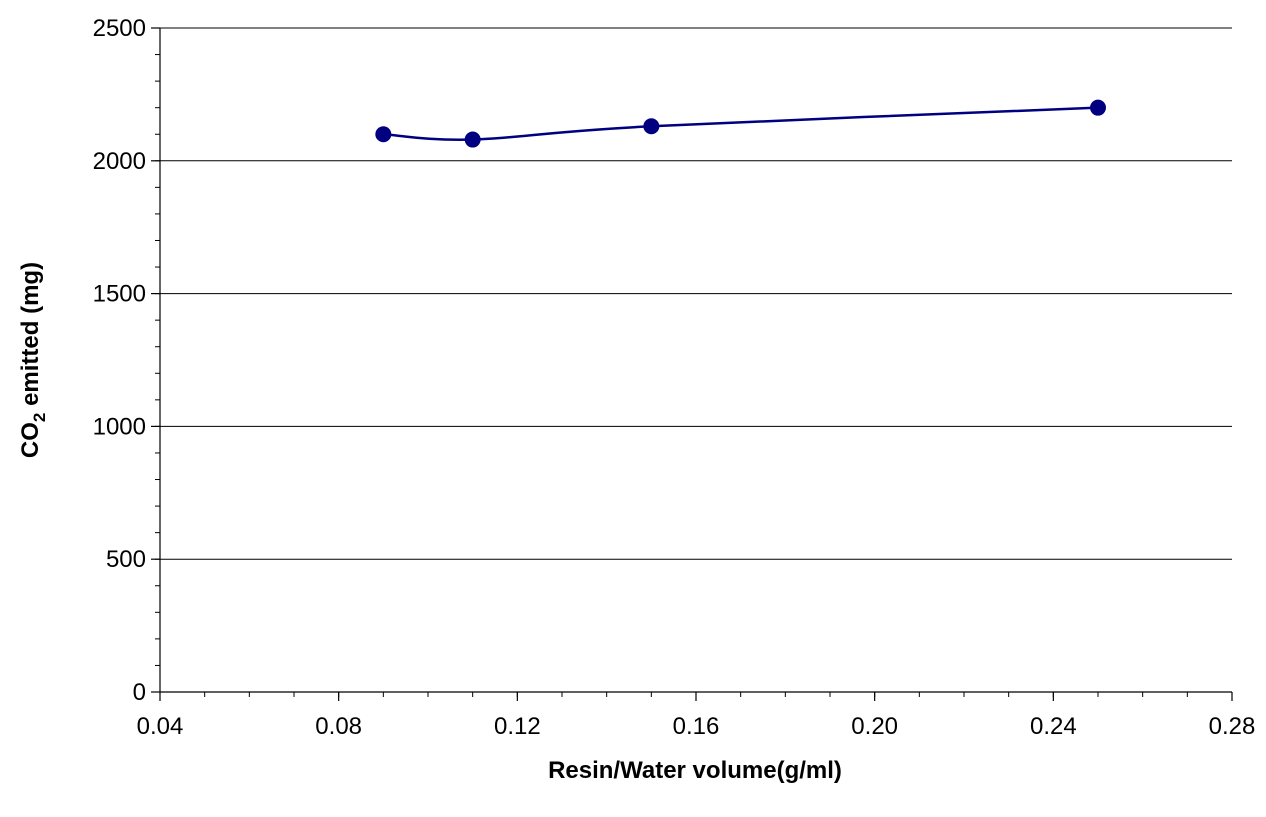  Describe the element at coordinates (338, 726) in the screenshot. I see `x-tick-label: 0.08` at that location.